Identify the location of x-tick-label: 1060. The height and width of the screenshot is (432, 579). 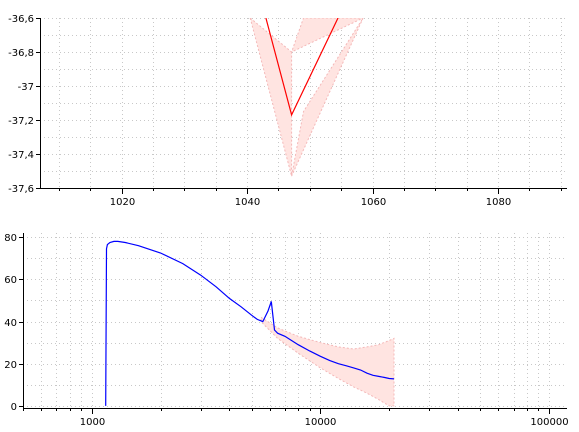
(373, 202).